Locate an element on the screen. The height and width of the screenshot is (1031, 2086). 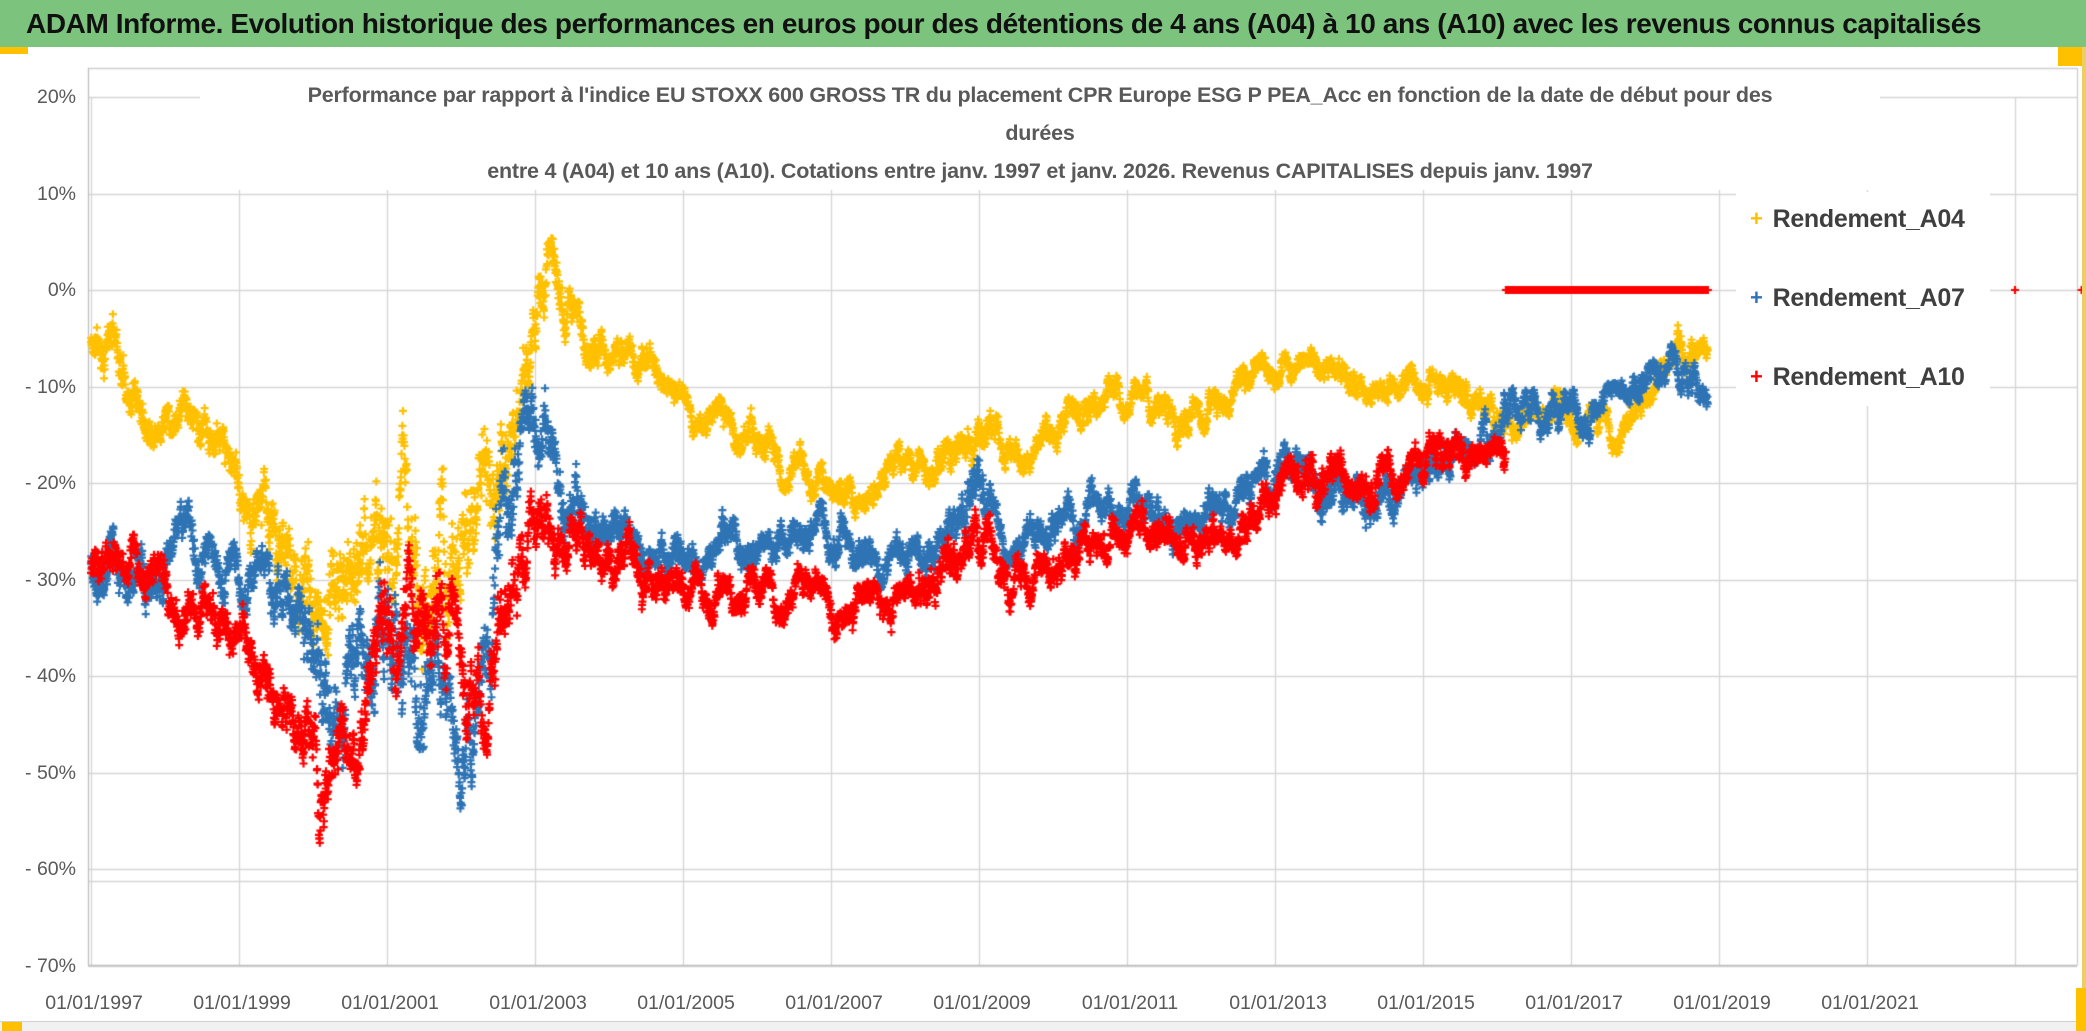
legend-item-rendement_a07: + Rendement_A07 is located at coordinates (1857, 298).